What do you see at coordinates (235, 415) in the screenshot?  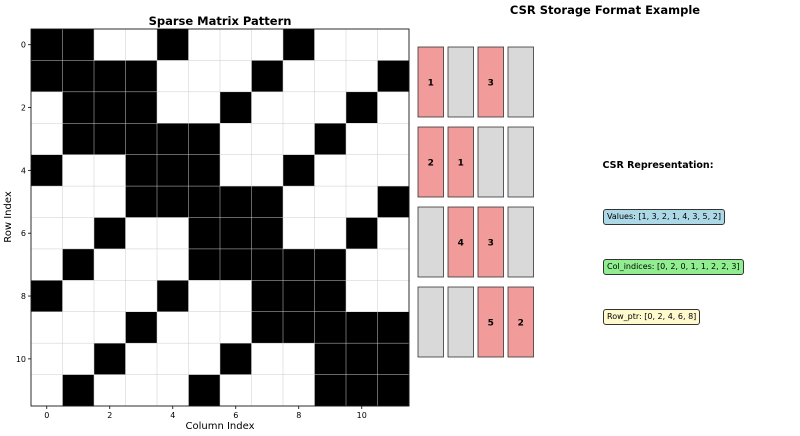 I see `x-tick-label: 6` at bounding box center [235, 415].